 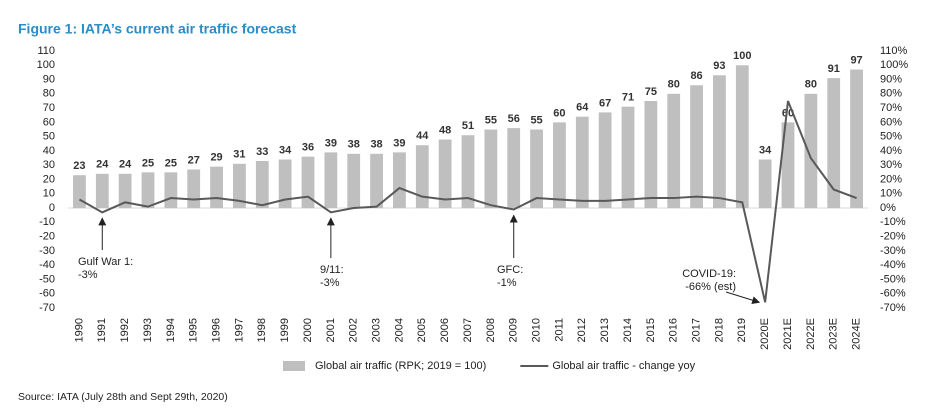 What do you see at coordinates (376, 330) in the screenshot?
I see `x-tick-label: 2003` at bounding box center [376, 330].